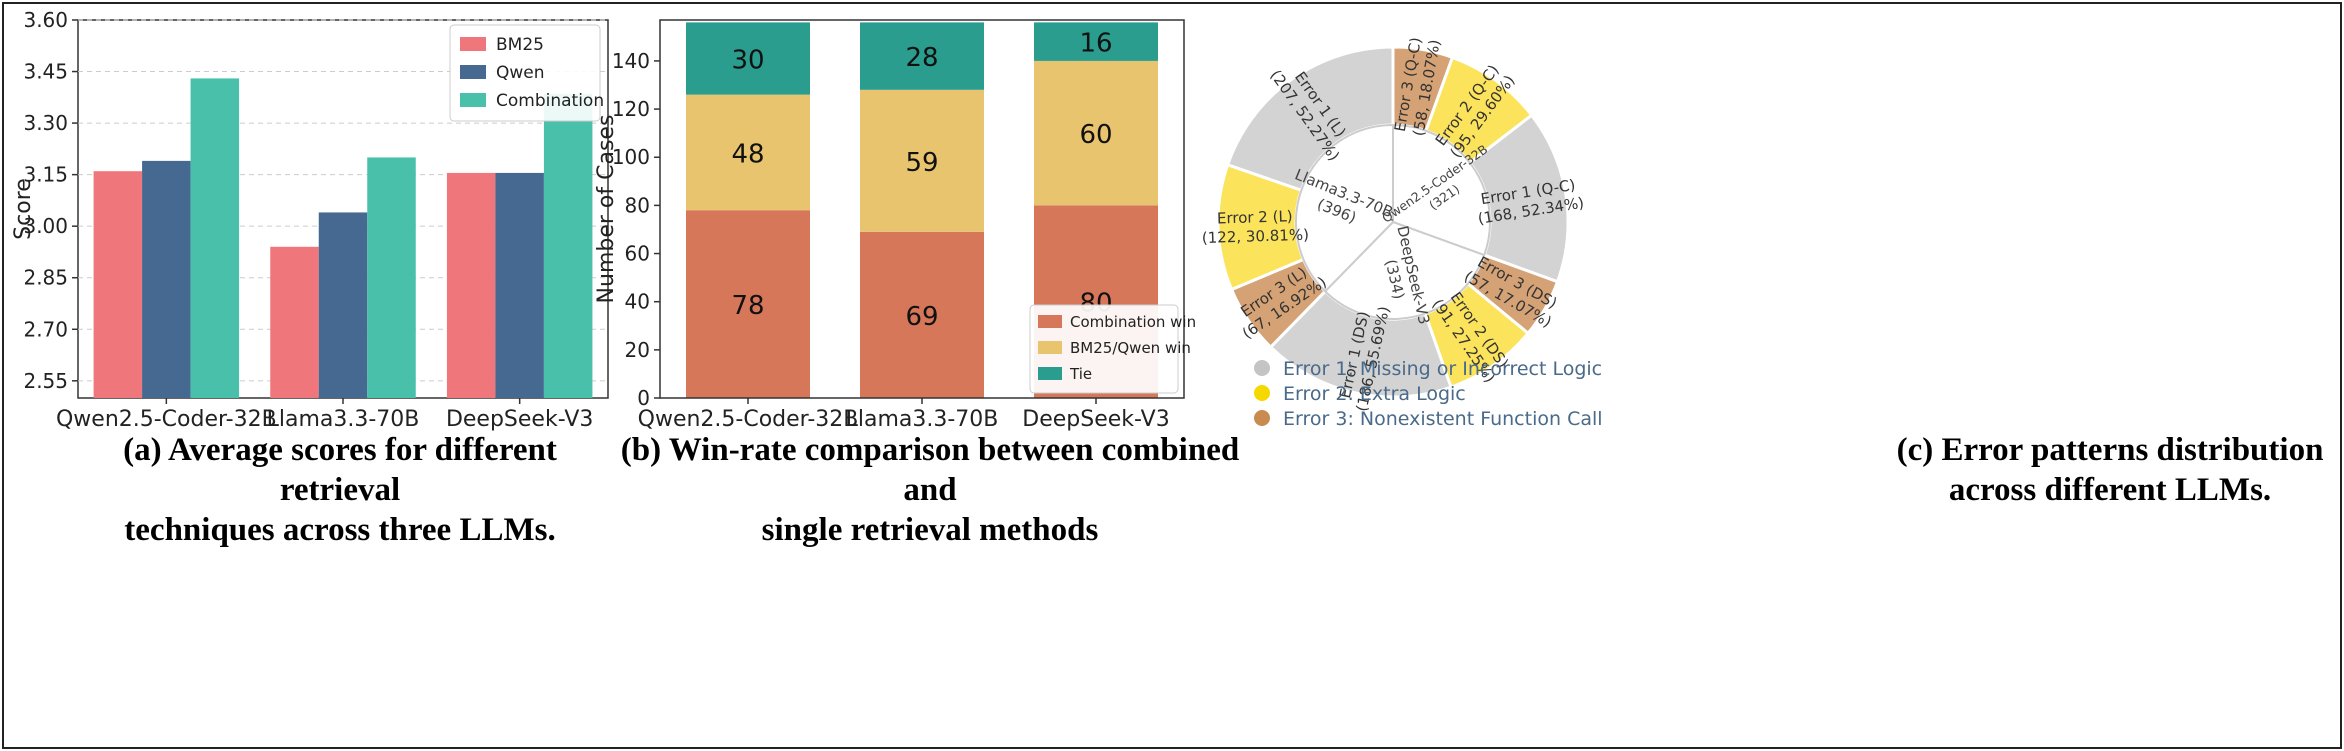 The image size is (2344, 751). What do you see at coordinates (45, 278) in the screenshot?
I see `y-tick-label: 2.85` at bounding box center [45, 278].